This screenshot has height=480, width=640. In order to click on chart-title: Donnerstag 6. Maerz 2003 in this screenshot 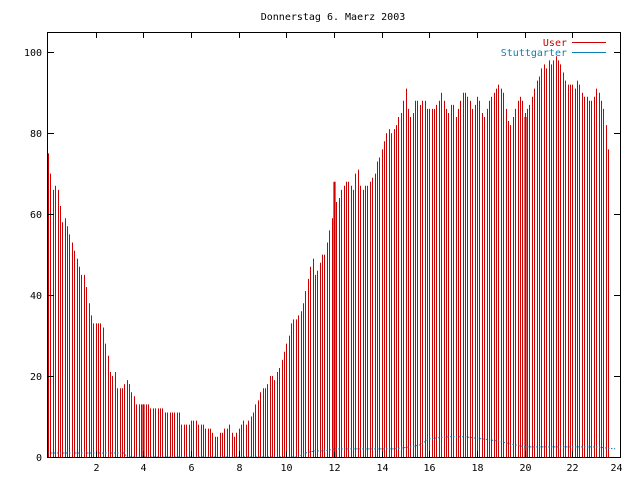, I will do `click(333, 17)`.